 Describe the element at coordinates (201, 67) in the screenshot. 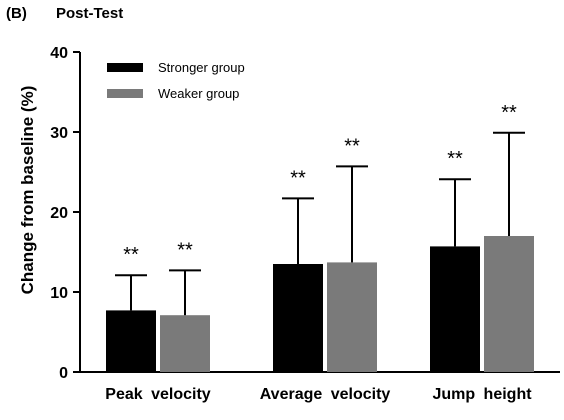

I see `legend-label-stronger: Stronger group` at that location.